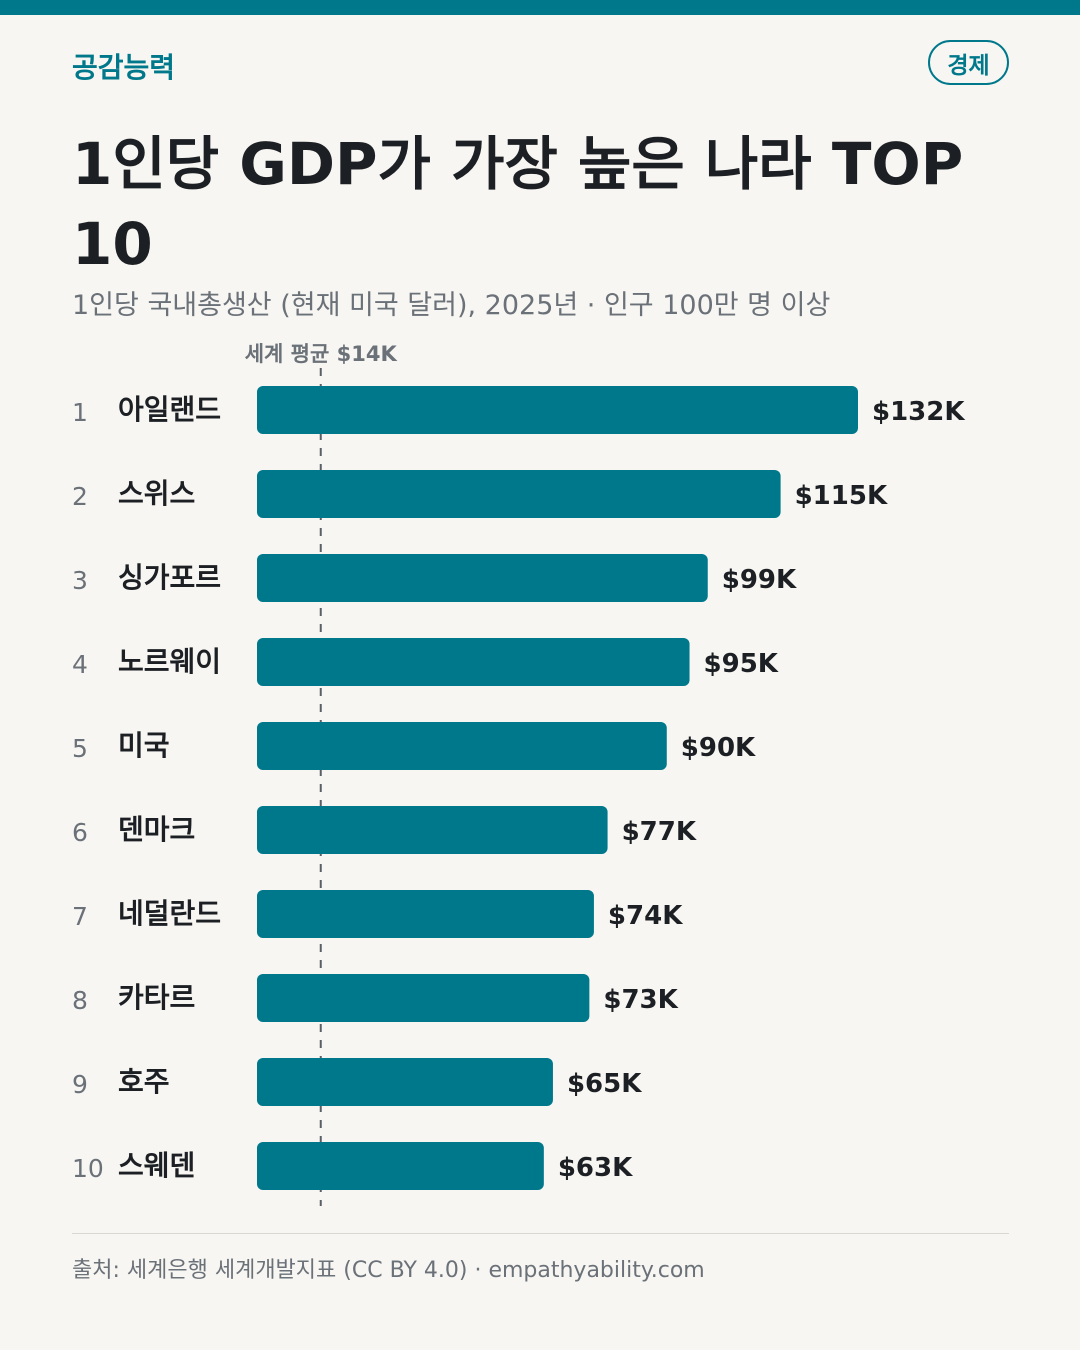 The width and height of the screenshot is (1080, 1350). What do you see at coordinates (540, 1233) in the screenshot?
I see `footer-divider` at bounding box center [540, 1233].